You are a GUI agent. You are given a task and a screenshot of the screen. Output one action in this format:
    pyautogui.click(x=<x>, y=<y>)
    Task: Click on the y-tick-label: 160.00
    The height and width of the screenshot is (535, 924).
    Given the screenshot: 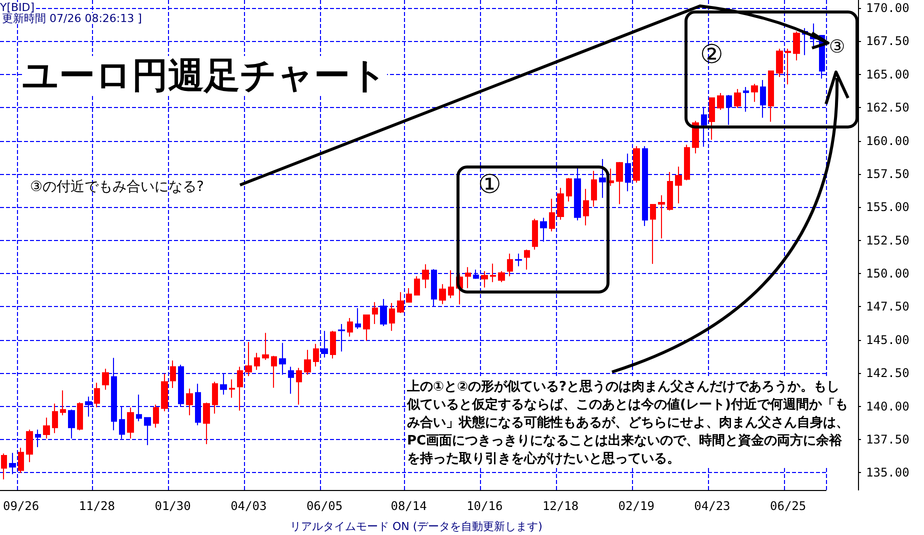 What is the action you would take?
    pyautogui.click(x=888, y=141)
    